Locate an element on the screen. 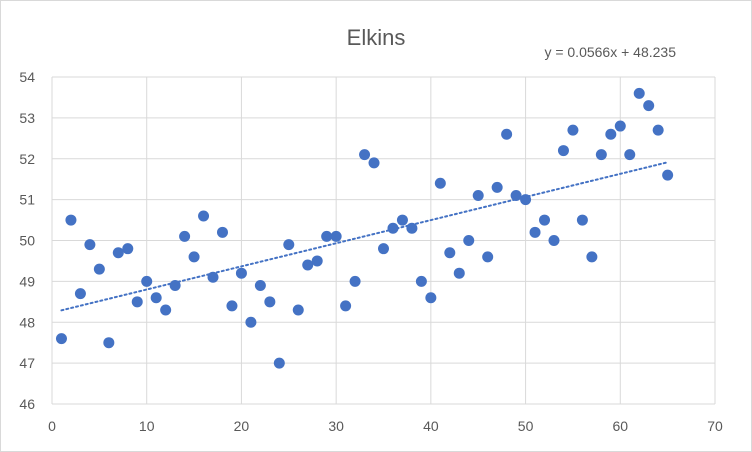 Image resolution: width=752 pixels, height=452 pixels. x-tick-label: 0 is located at coordinates (52, 426).